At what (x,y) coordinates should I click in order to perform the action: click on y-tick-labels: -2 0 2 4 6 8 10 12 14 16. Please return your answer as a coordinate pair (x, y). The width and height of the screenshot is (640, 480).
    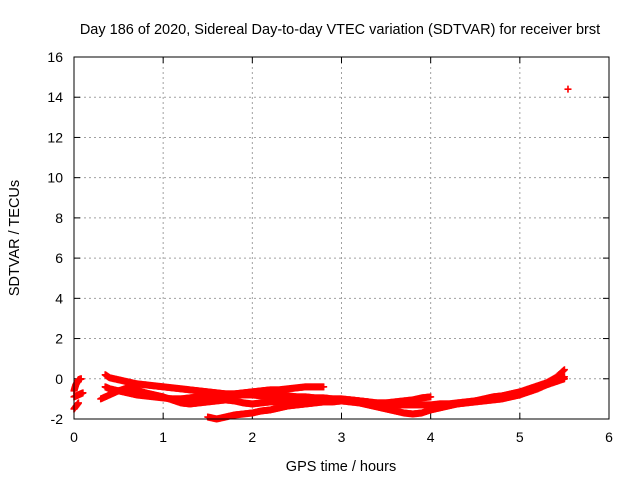
    Looking at the image, I should click on (55, 238).